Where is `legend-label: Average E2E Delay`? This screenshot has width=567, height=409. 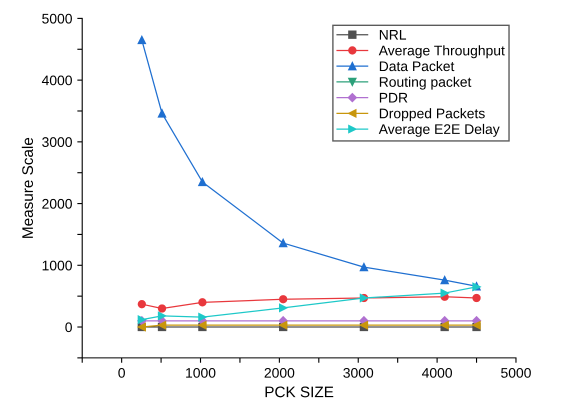 legend-label: Average E2E Delay is located at coordinates (439, 130).